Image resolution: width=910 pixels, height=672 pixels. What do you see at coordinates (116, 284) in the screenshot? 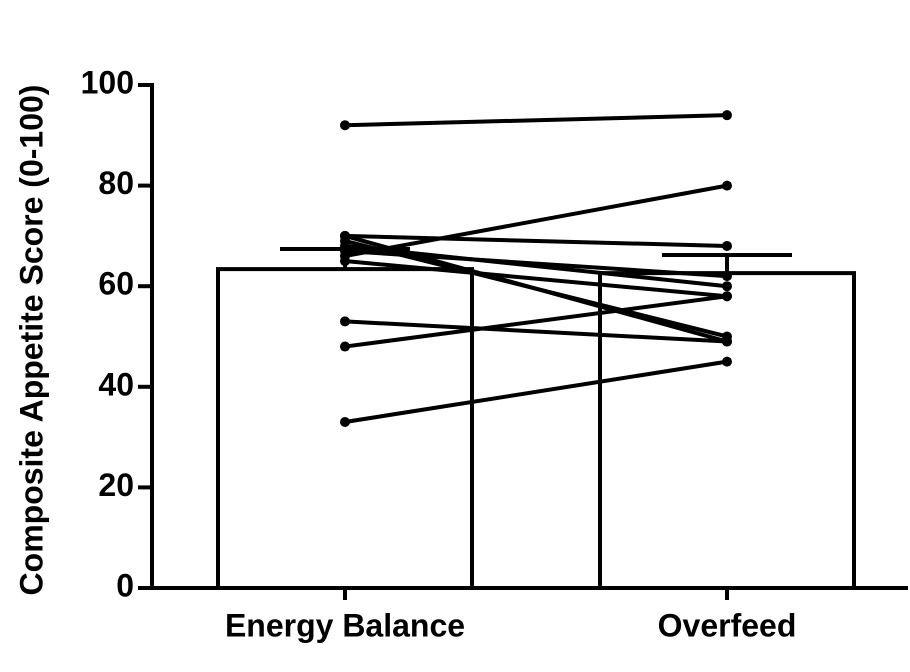
I see `y-tick-label: 60` at bounding box center [116, 284].